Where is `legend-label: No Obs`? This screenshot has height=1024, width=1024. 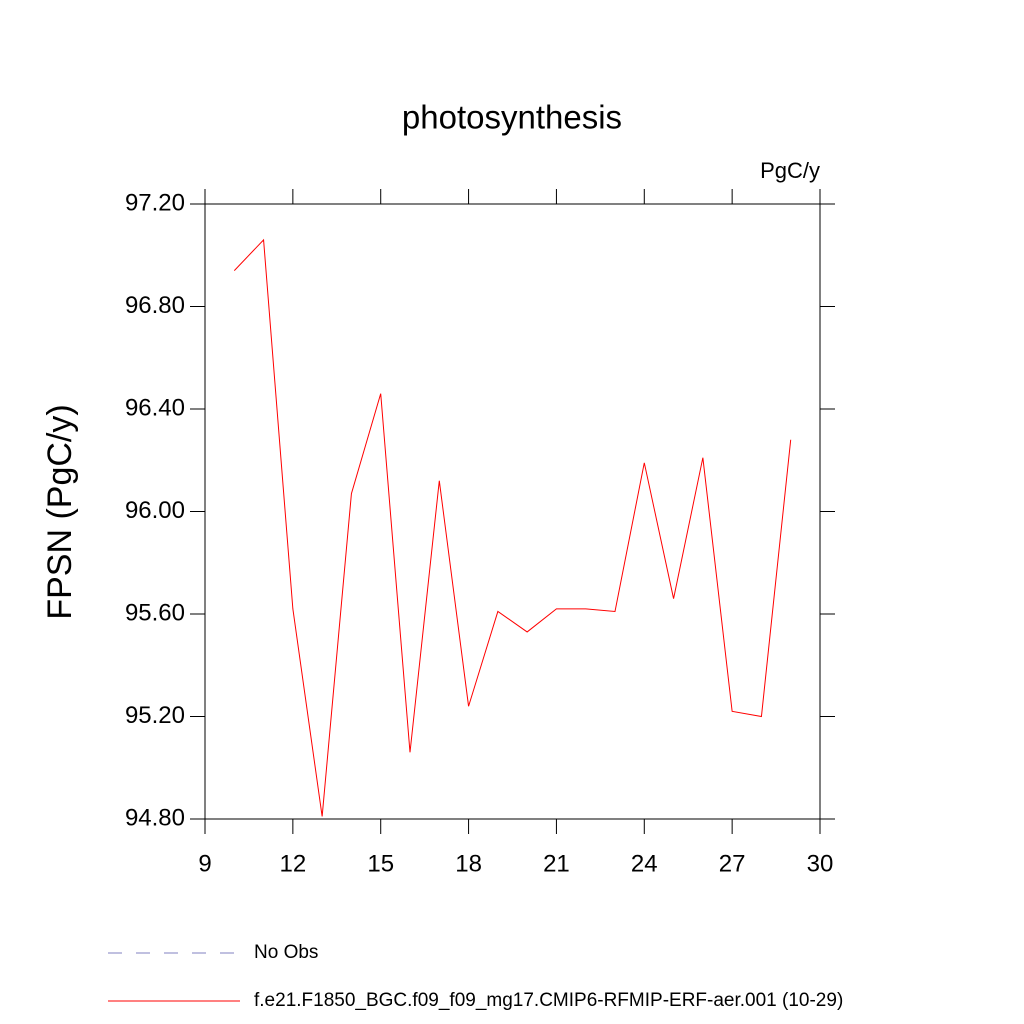
legend-label: No Obs is located at coordinates (286, 952).